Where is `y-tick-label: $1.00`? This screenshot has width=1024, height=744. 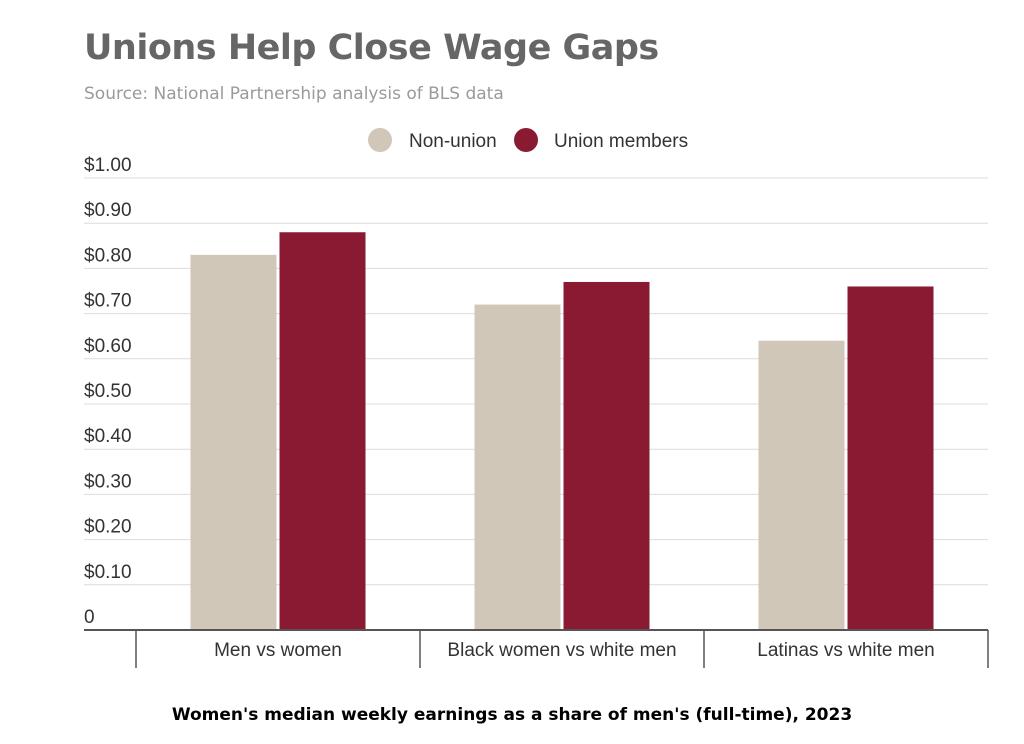
y-tick-label: $1.00 is located at coordinates (108, 165).